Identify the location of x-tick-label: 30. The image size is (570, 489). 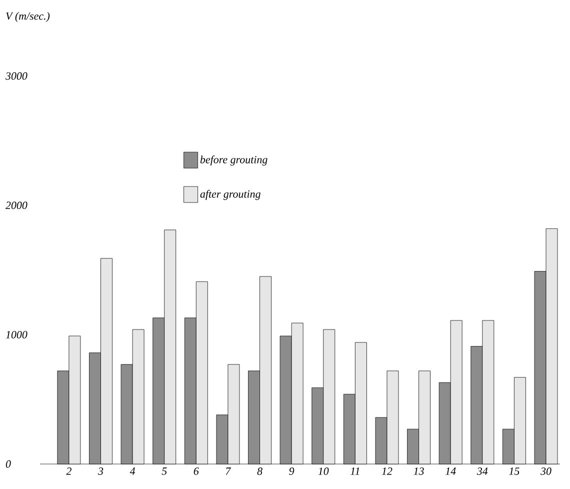
(546, 471).